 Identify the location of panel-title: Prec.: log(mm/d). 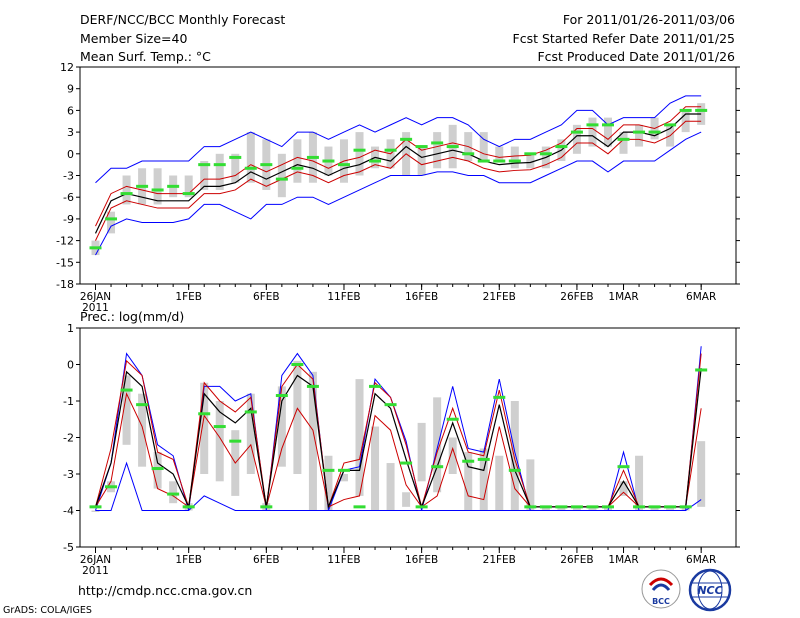
(132, 316).